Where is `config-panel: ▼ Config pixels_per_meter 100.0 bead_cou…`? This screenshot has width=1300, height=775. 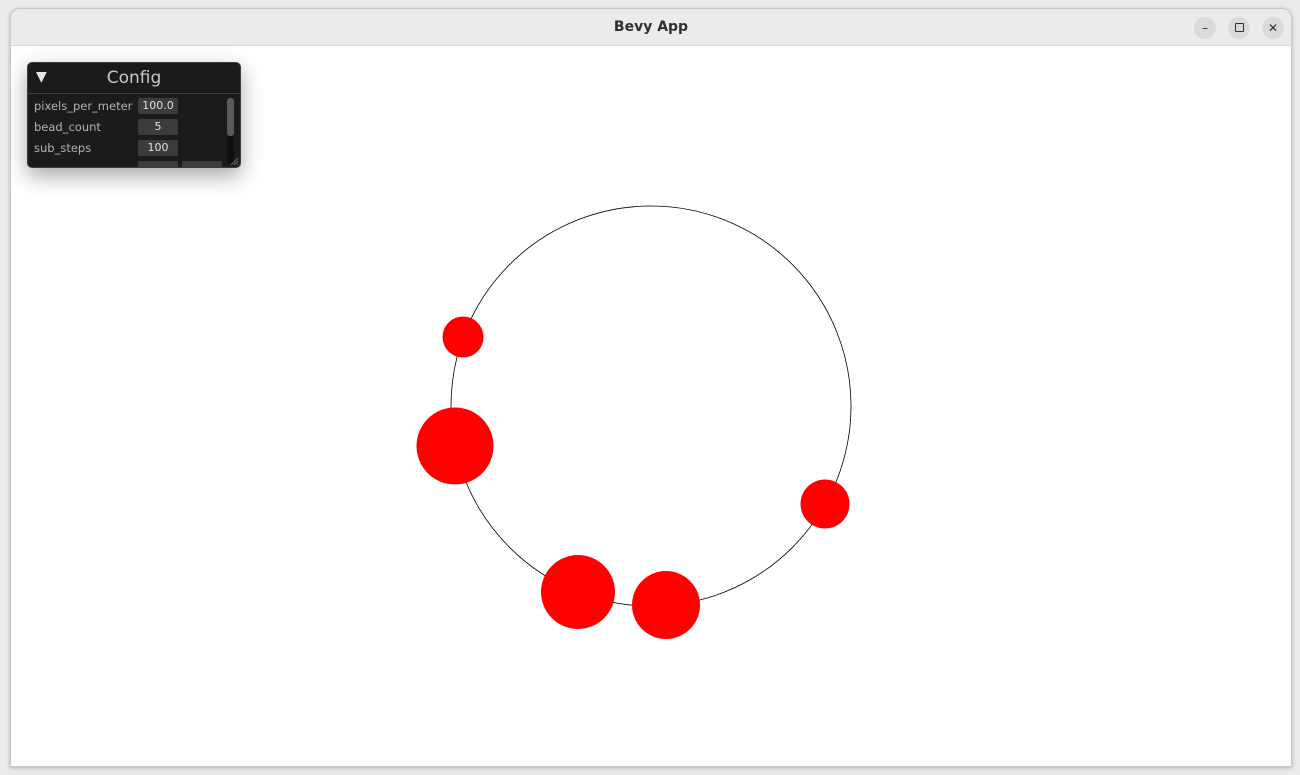 config-panel: ▼ Config pixels_per_meter 100.0 bead_cou… is located at coordinates (134, 115).